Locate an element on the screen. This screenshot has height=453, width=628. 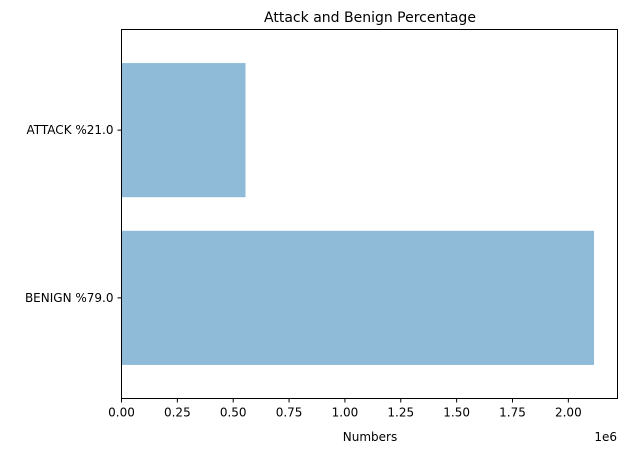
x-offset-label: 1e6 is located at coordinates (605, 437).